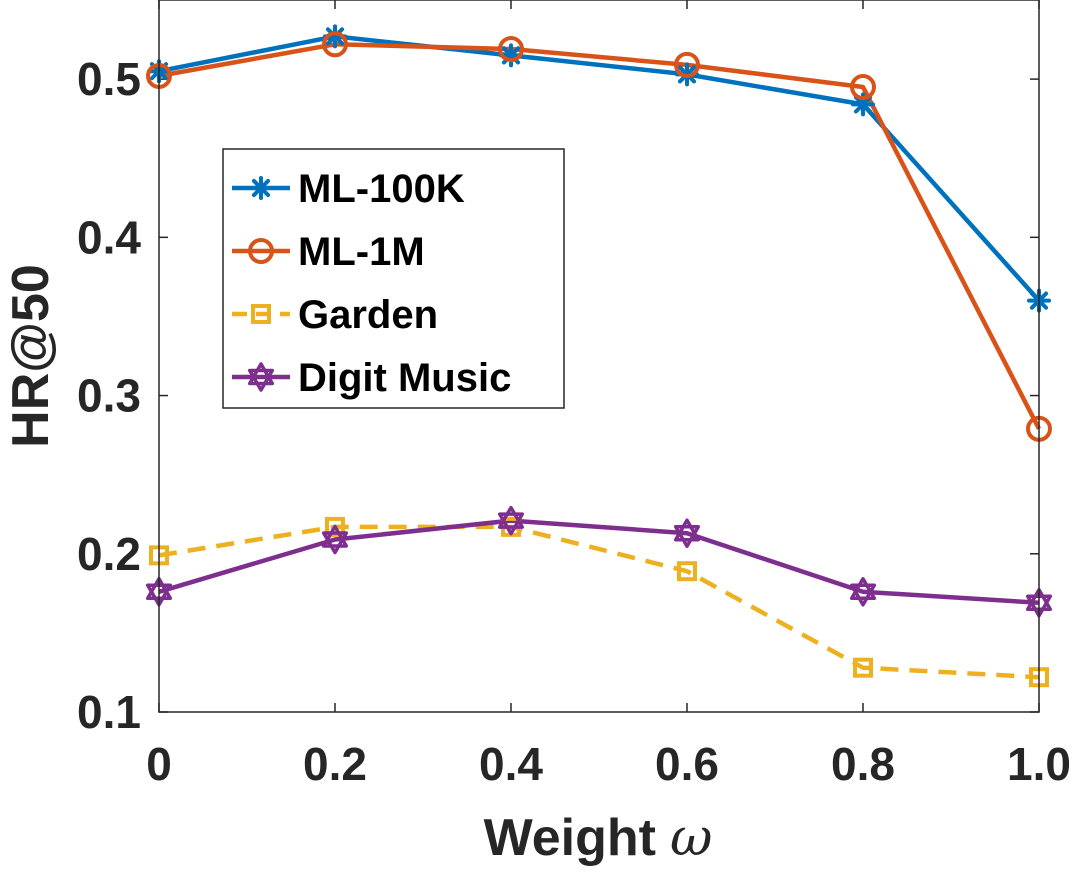  Describe the element at coordinates (1039, 764) in the screenshot. I see `x-tick-label: 1.0` at that location.